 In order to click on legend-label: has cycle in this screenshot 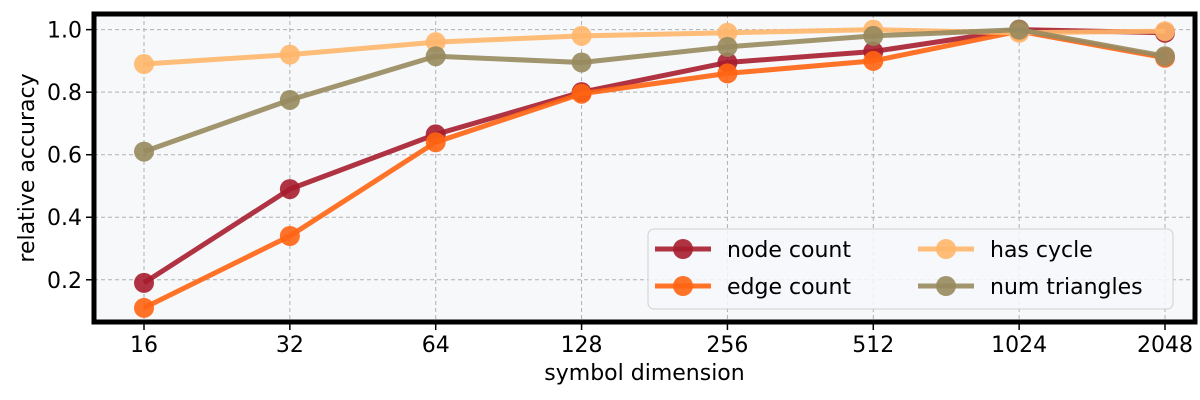, I will do `click(1041, 250)`.